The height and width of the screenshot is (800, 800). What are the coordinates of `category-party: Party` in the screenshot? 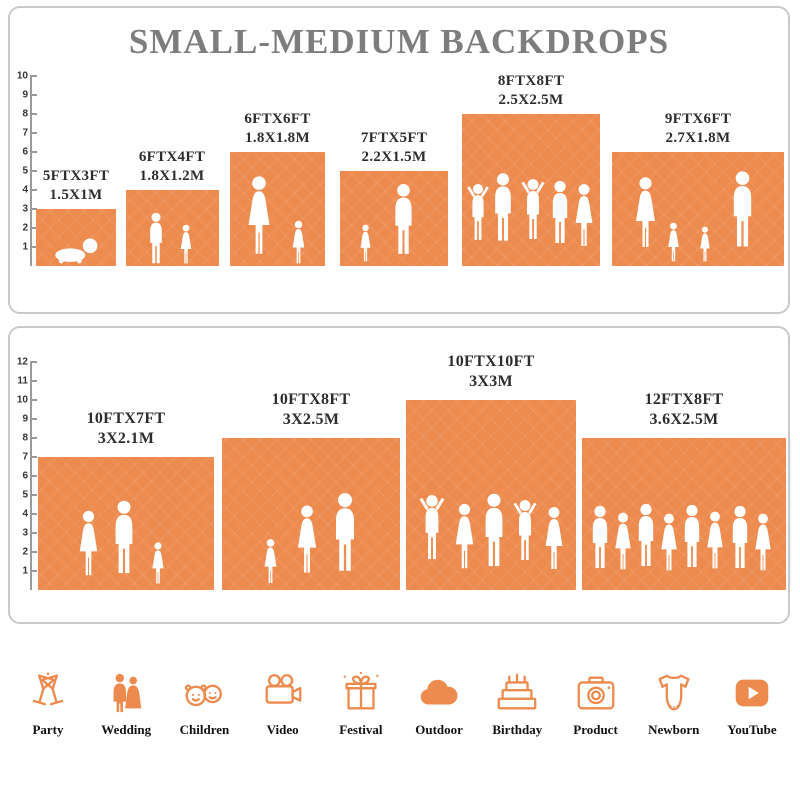 It's located at (48, 704).